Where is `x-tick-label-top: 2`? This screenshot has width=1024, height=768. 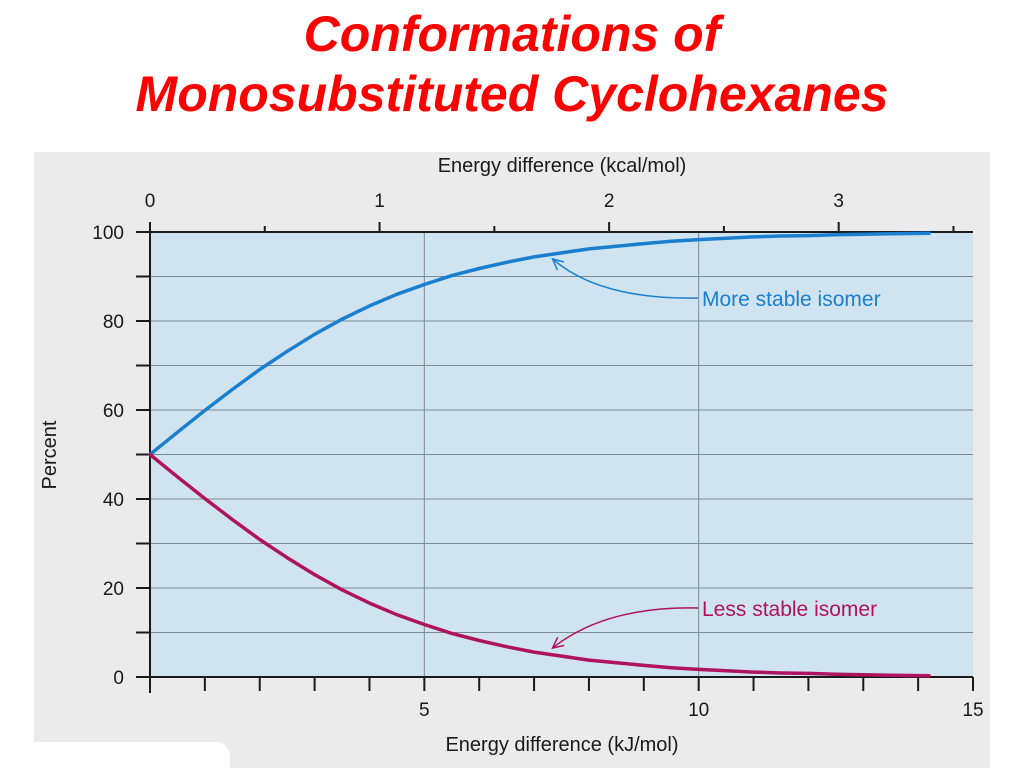 x-tick-label-top: 2 is located at coordinates (609, 201).